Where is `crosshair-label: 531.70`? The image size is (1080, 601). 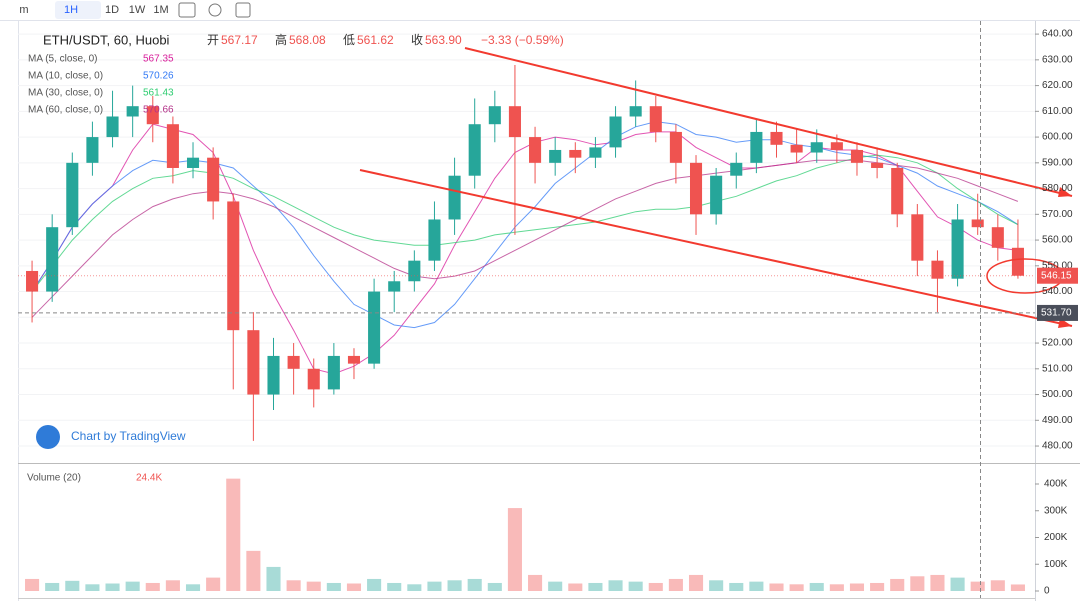 crosshair-label: 531.70 is located at coordinates (1056, 313).